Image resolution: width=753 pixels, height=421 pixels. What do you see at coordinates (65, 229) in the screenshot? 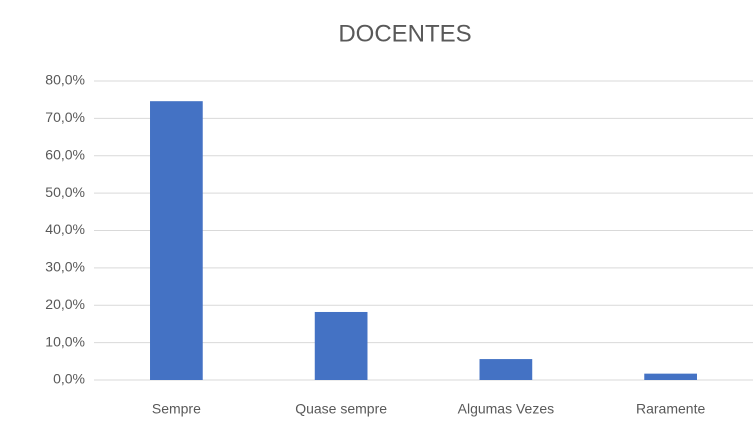
I see `y-tick-label: 40,0%` at bounding box center [65, 229].